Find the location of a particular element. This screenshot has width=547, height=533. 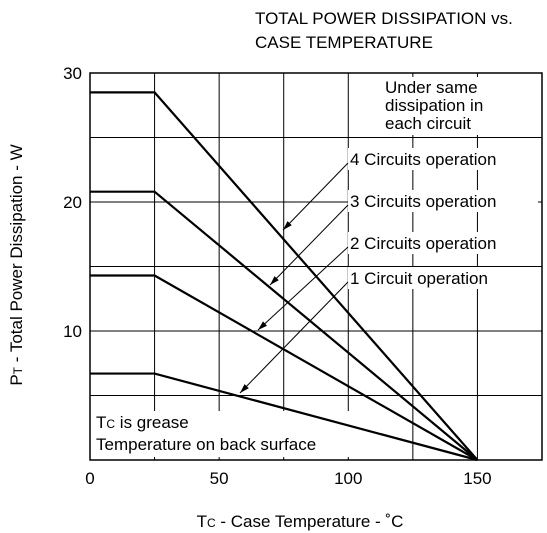

chart-title: TOTAL POWER DISSIPATION vs. is located at coordinates (384, 18).